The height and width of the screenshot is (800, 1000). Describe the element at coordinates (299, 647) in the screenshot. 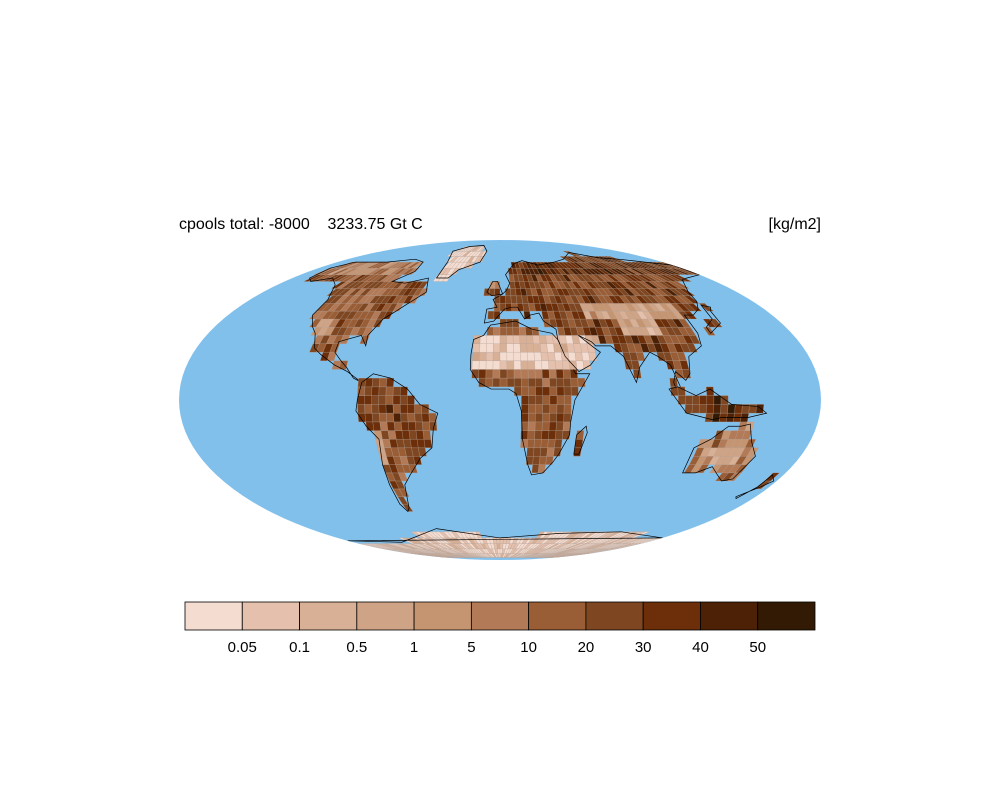

I see `colorbar-label: 0.1` at that location.